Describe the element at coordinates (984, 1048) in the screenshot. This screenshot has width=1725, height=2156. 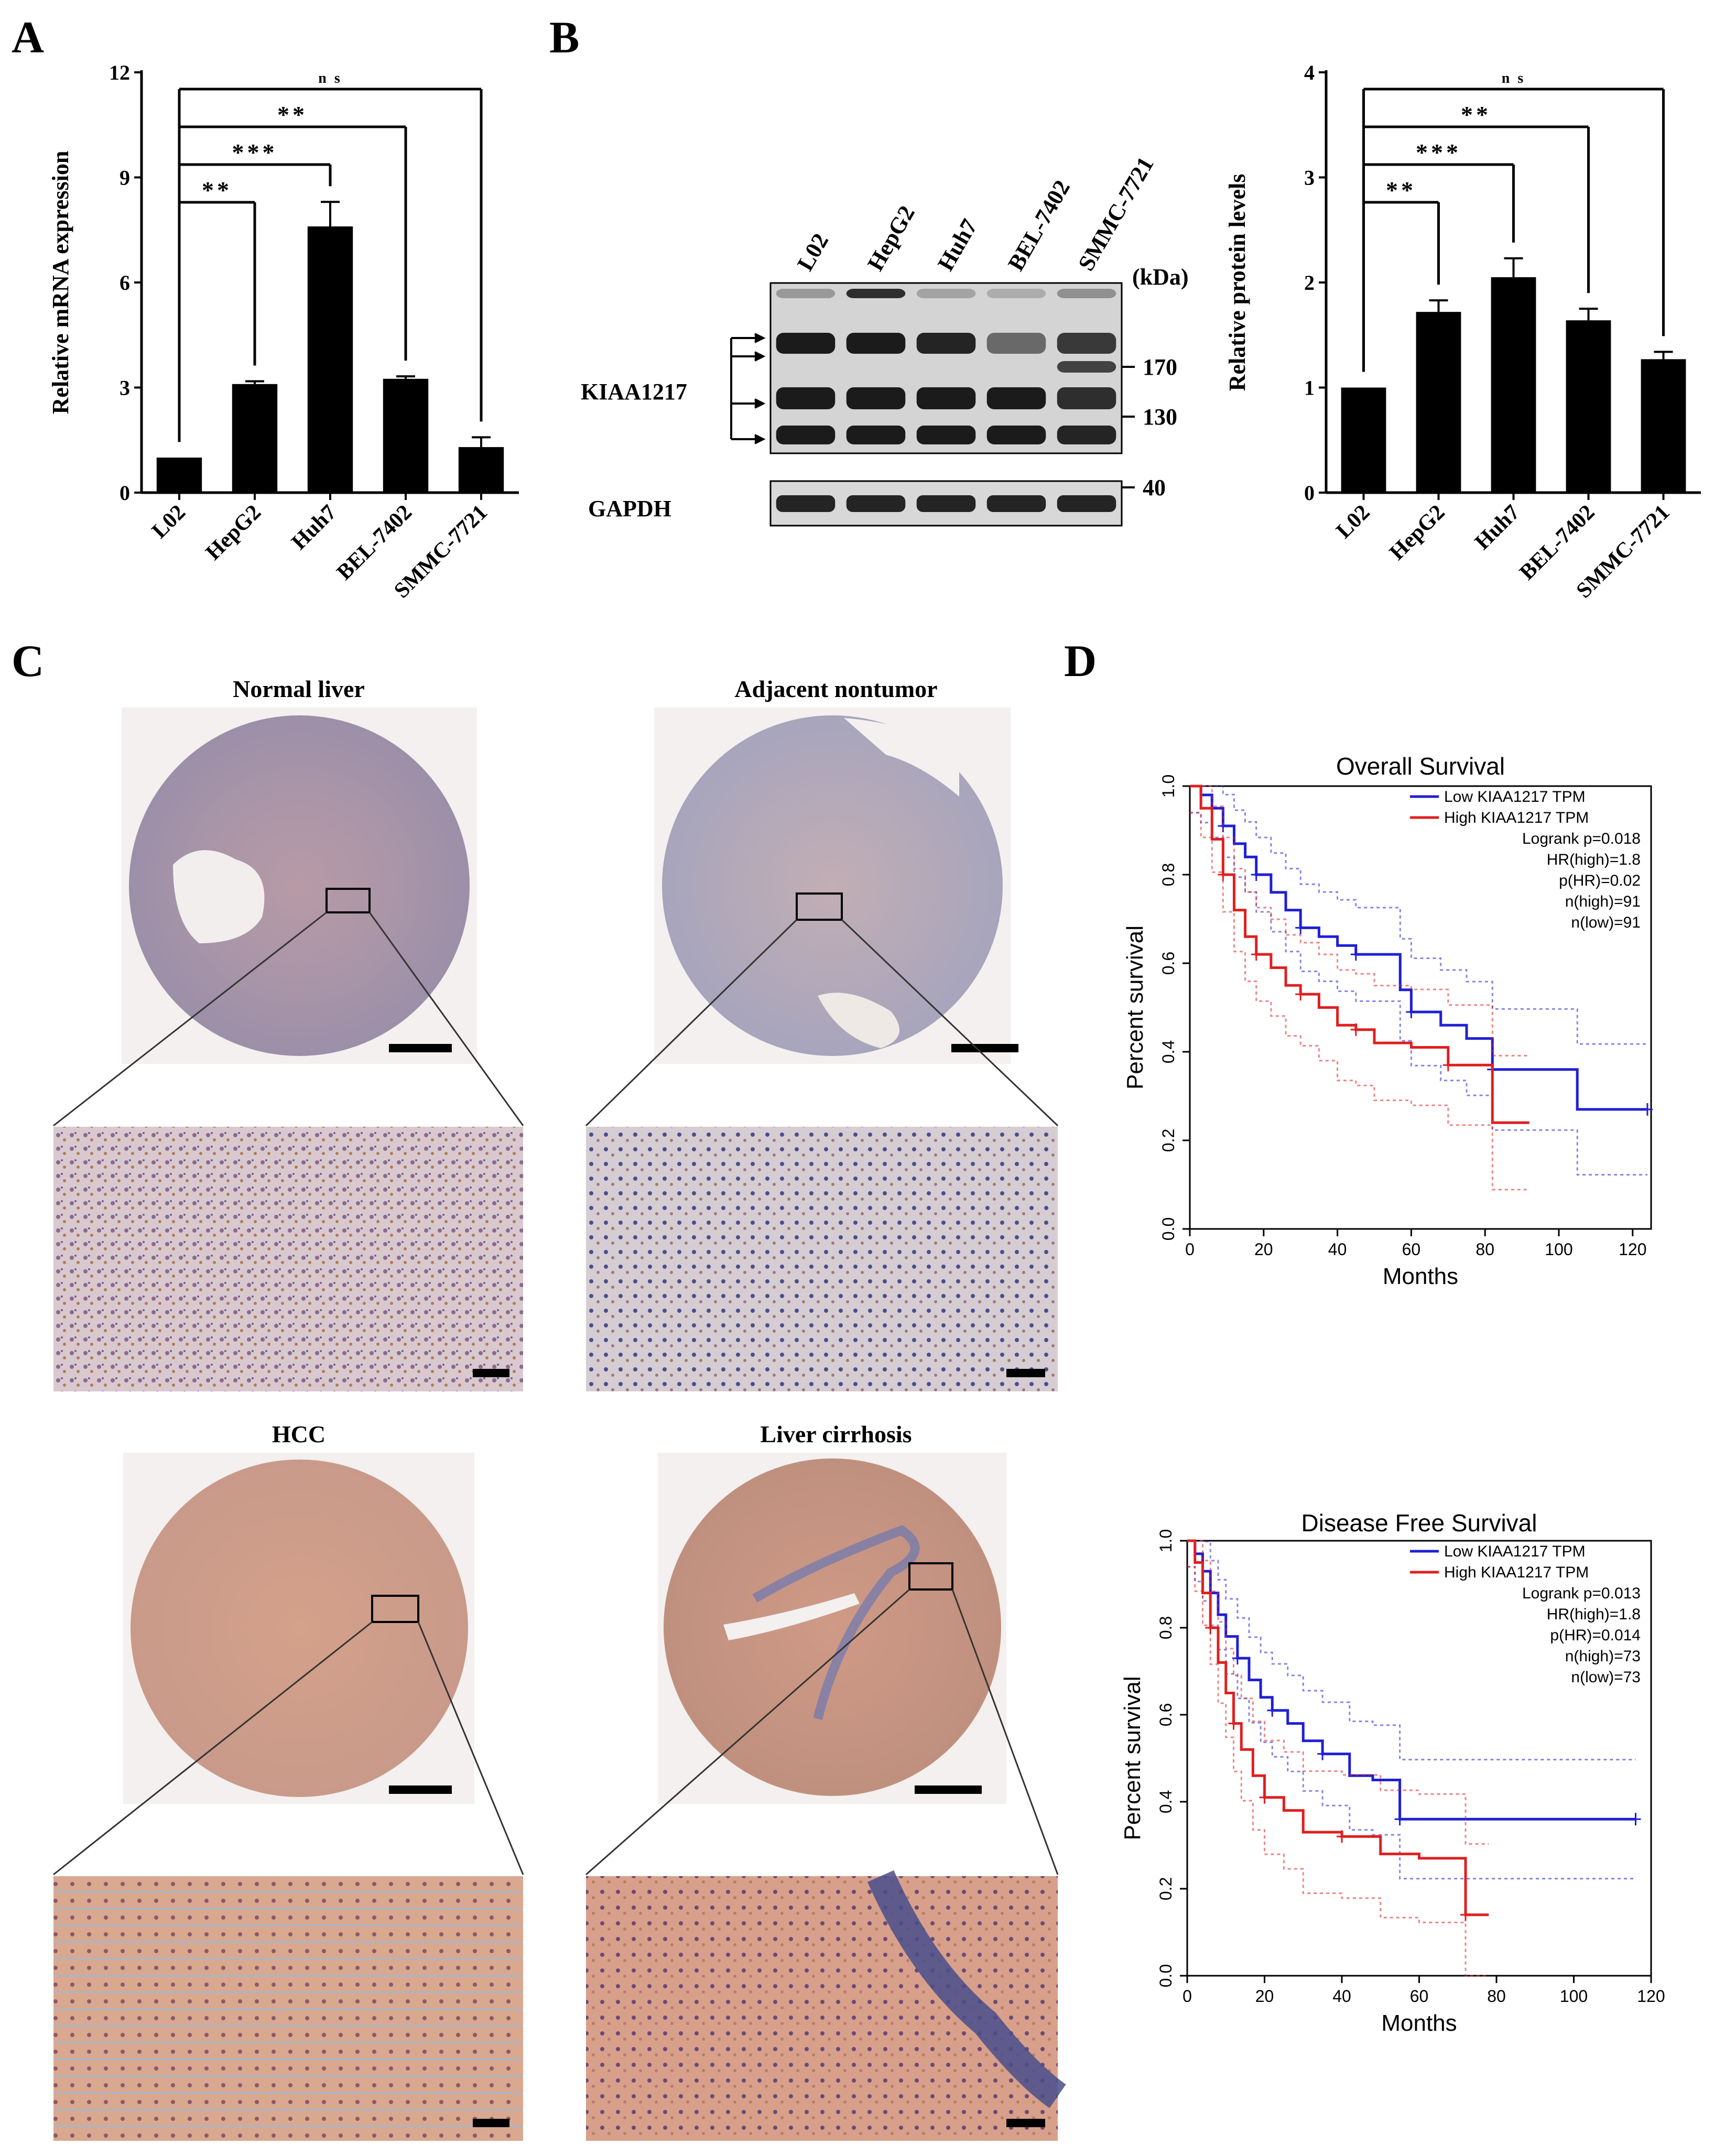
I see `scale-bar-core-adjacent` at that location.